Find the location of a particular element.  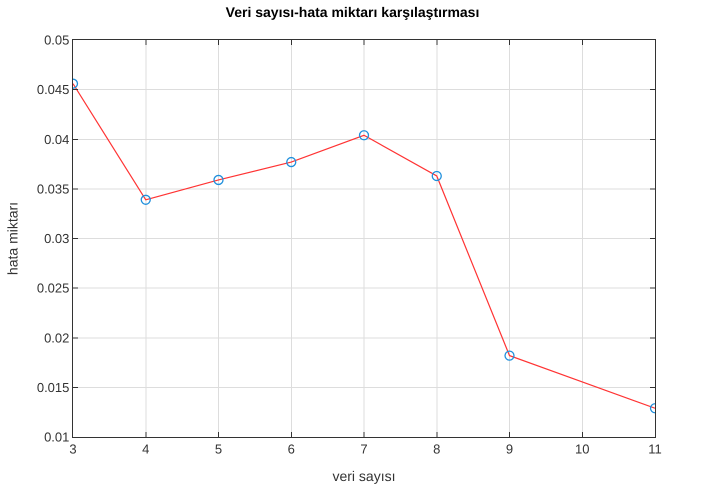

x-tick-label: 9 is located at coordinates (510, 449).